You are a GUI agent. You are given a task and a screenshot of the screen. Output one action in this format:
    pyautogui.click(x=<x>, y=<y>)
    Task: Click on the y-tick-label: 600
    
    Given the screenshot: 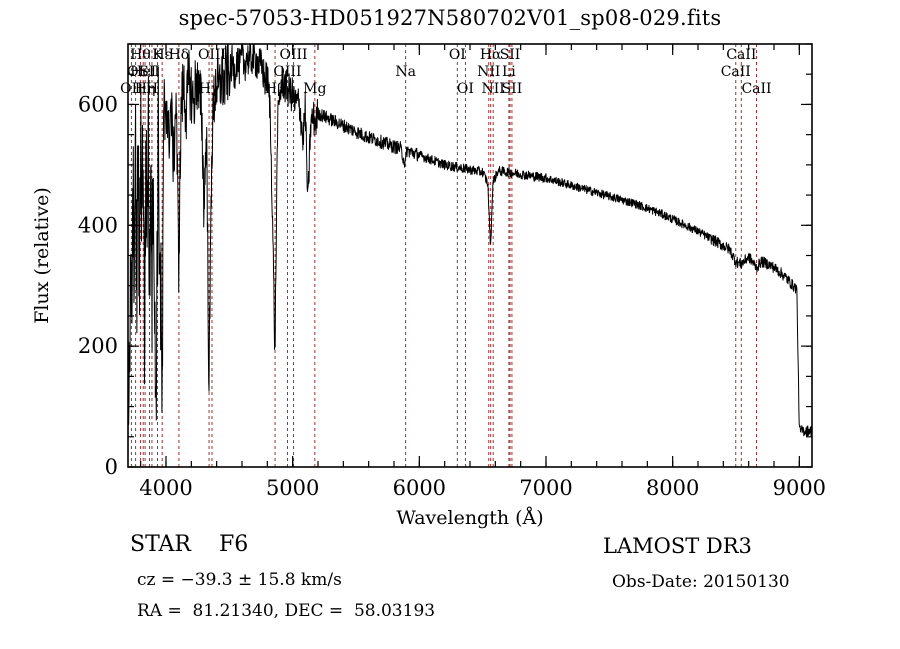 What is the action you would take?
    pyautogui.click(x=98, y=104)
    